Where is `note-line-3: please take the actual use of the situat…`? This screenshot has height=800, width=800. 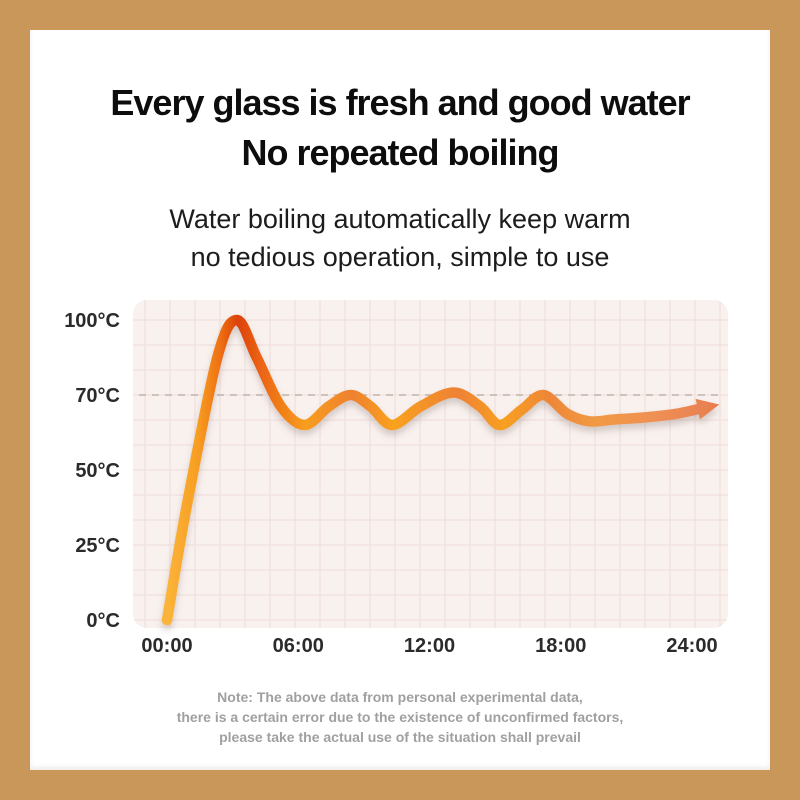
note-line-3: please take the actual use of the situat… is located at coordinates (400, 737).